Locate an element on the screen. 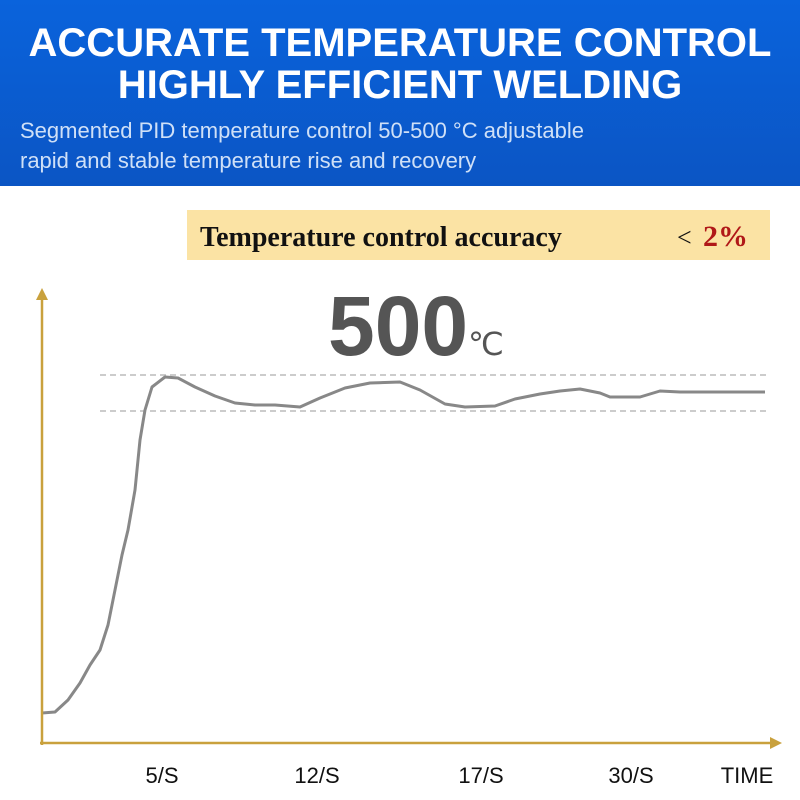 This screenshot has width=800, height=800. accuracy-banner is located at coordinates (478, 235).